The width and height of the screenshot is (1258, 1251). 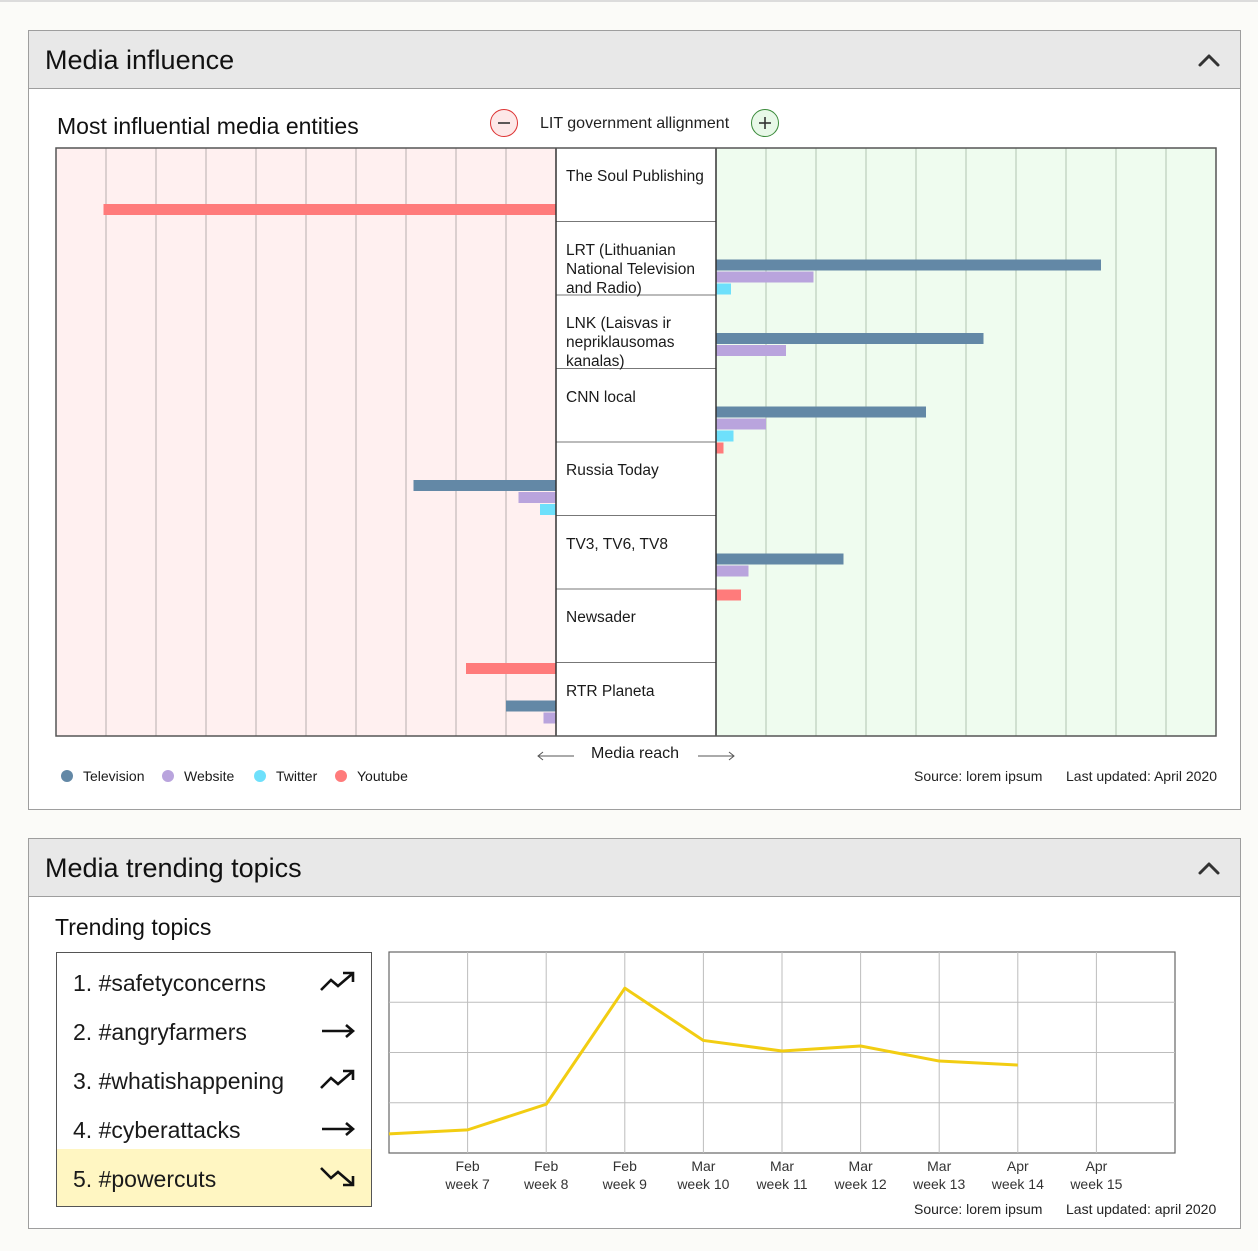 I want to click on topic-label: 2. #angryfarmers, so click(x=160, y=1032).